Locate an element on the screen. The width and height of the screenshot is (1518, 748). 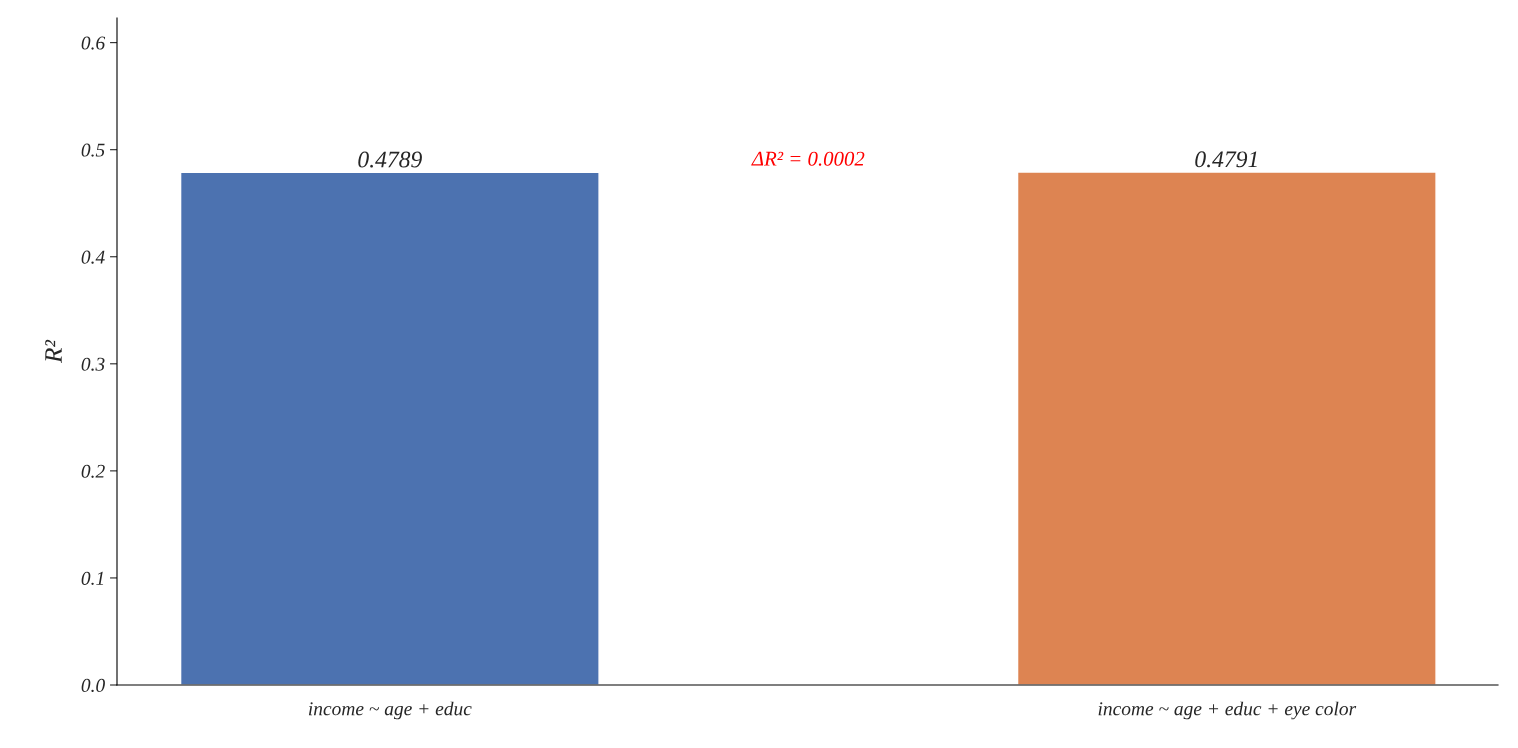
y-tick-label: 0.1 is located at coordinates (92, 578).